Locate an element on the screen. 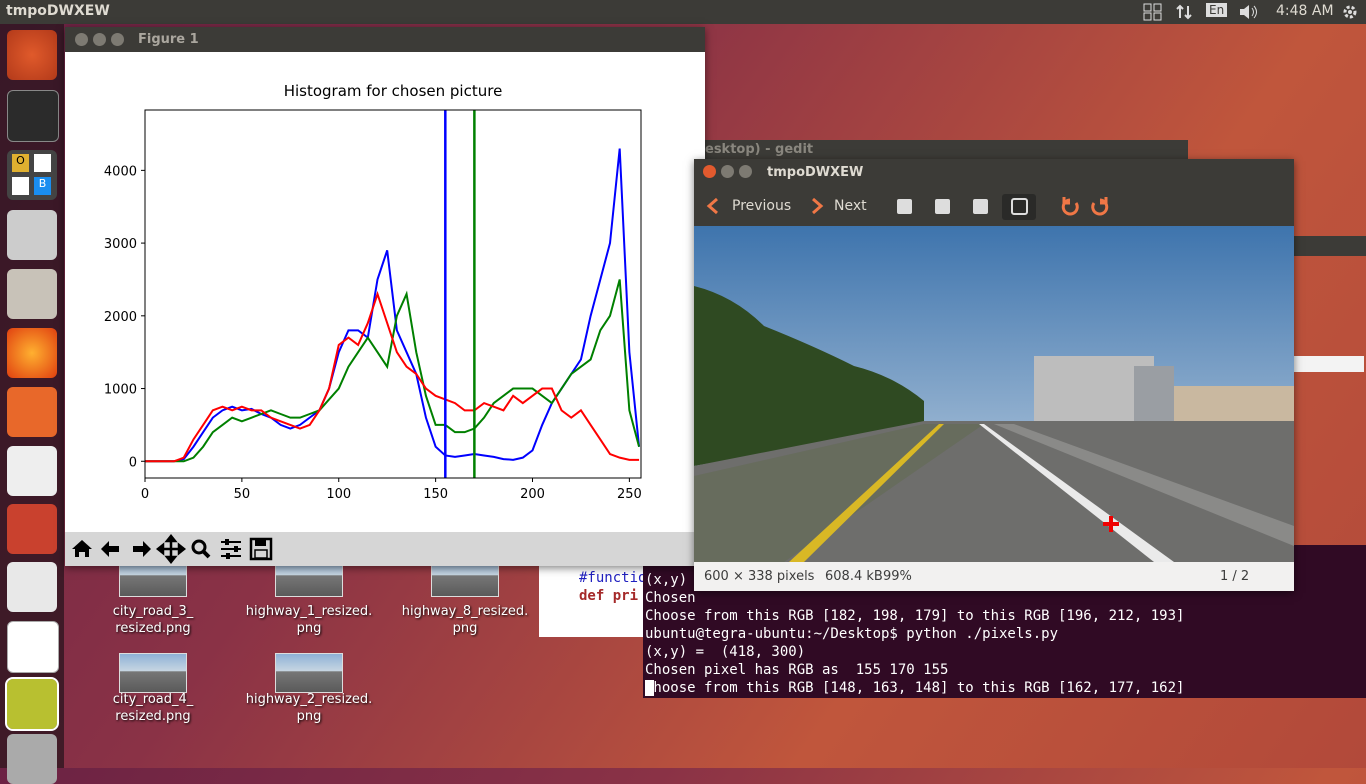 This screenshot has height=784, width=1366. y-tick-label: 3000 is located at coordinates (120, 244).